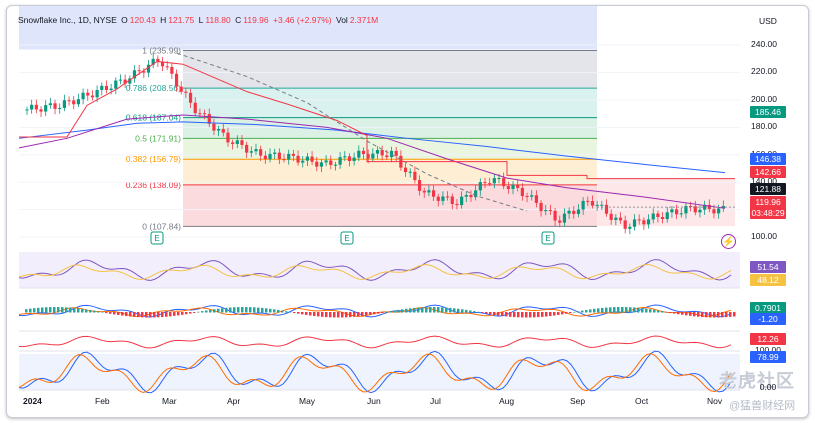 The image size is (815, 423). I want to click on price-tag-label: 48.12, so click(768, 280).